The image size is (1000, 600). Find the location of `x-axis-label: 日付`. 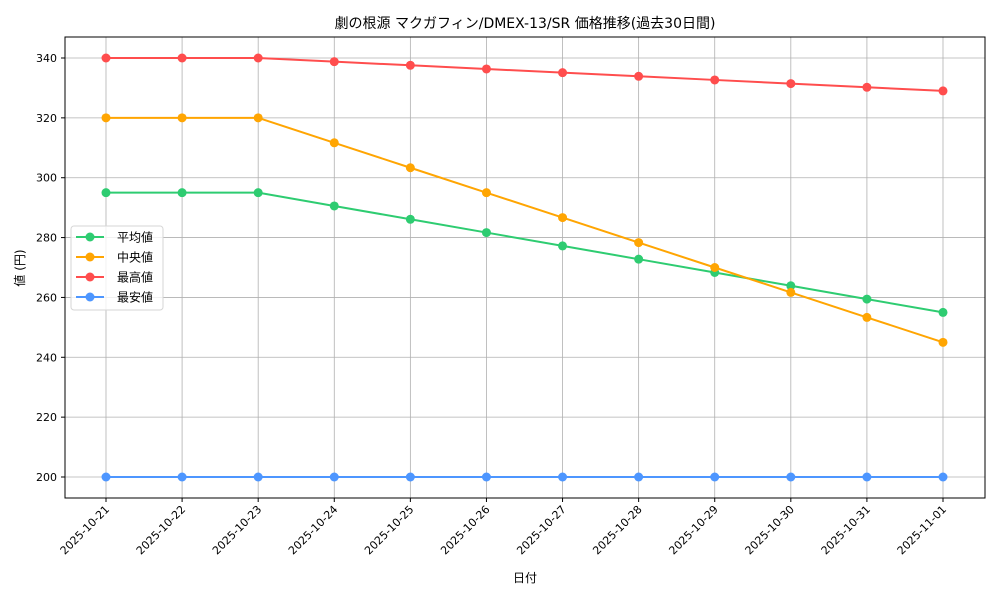

x-axis-label: 日付 is located at coordinates (525, 578).